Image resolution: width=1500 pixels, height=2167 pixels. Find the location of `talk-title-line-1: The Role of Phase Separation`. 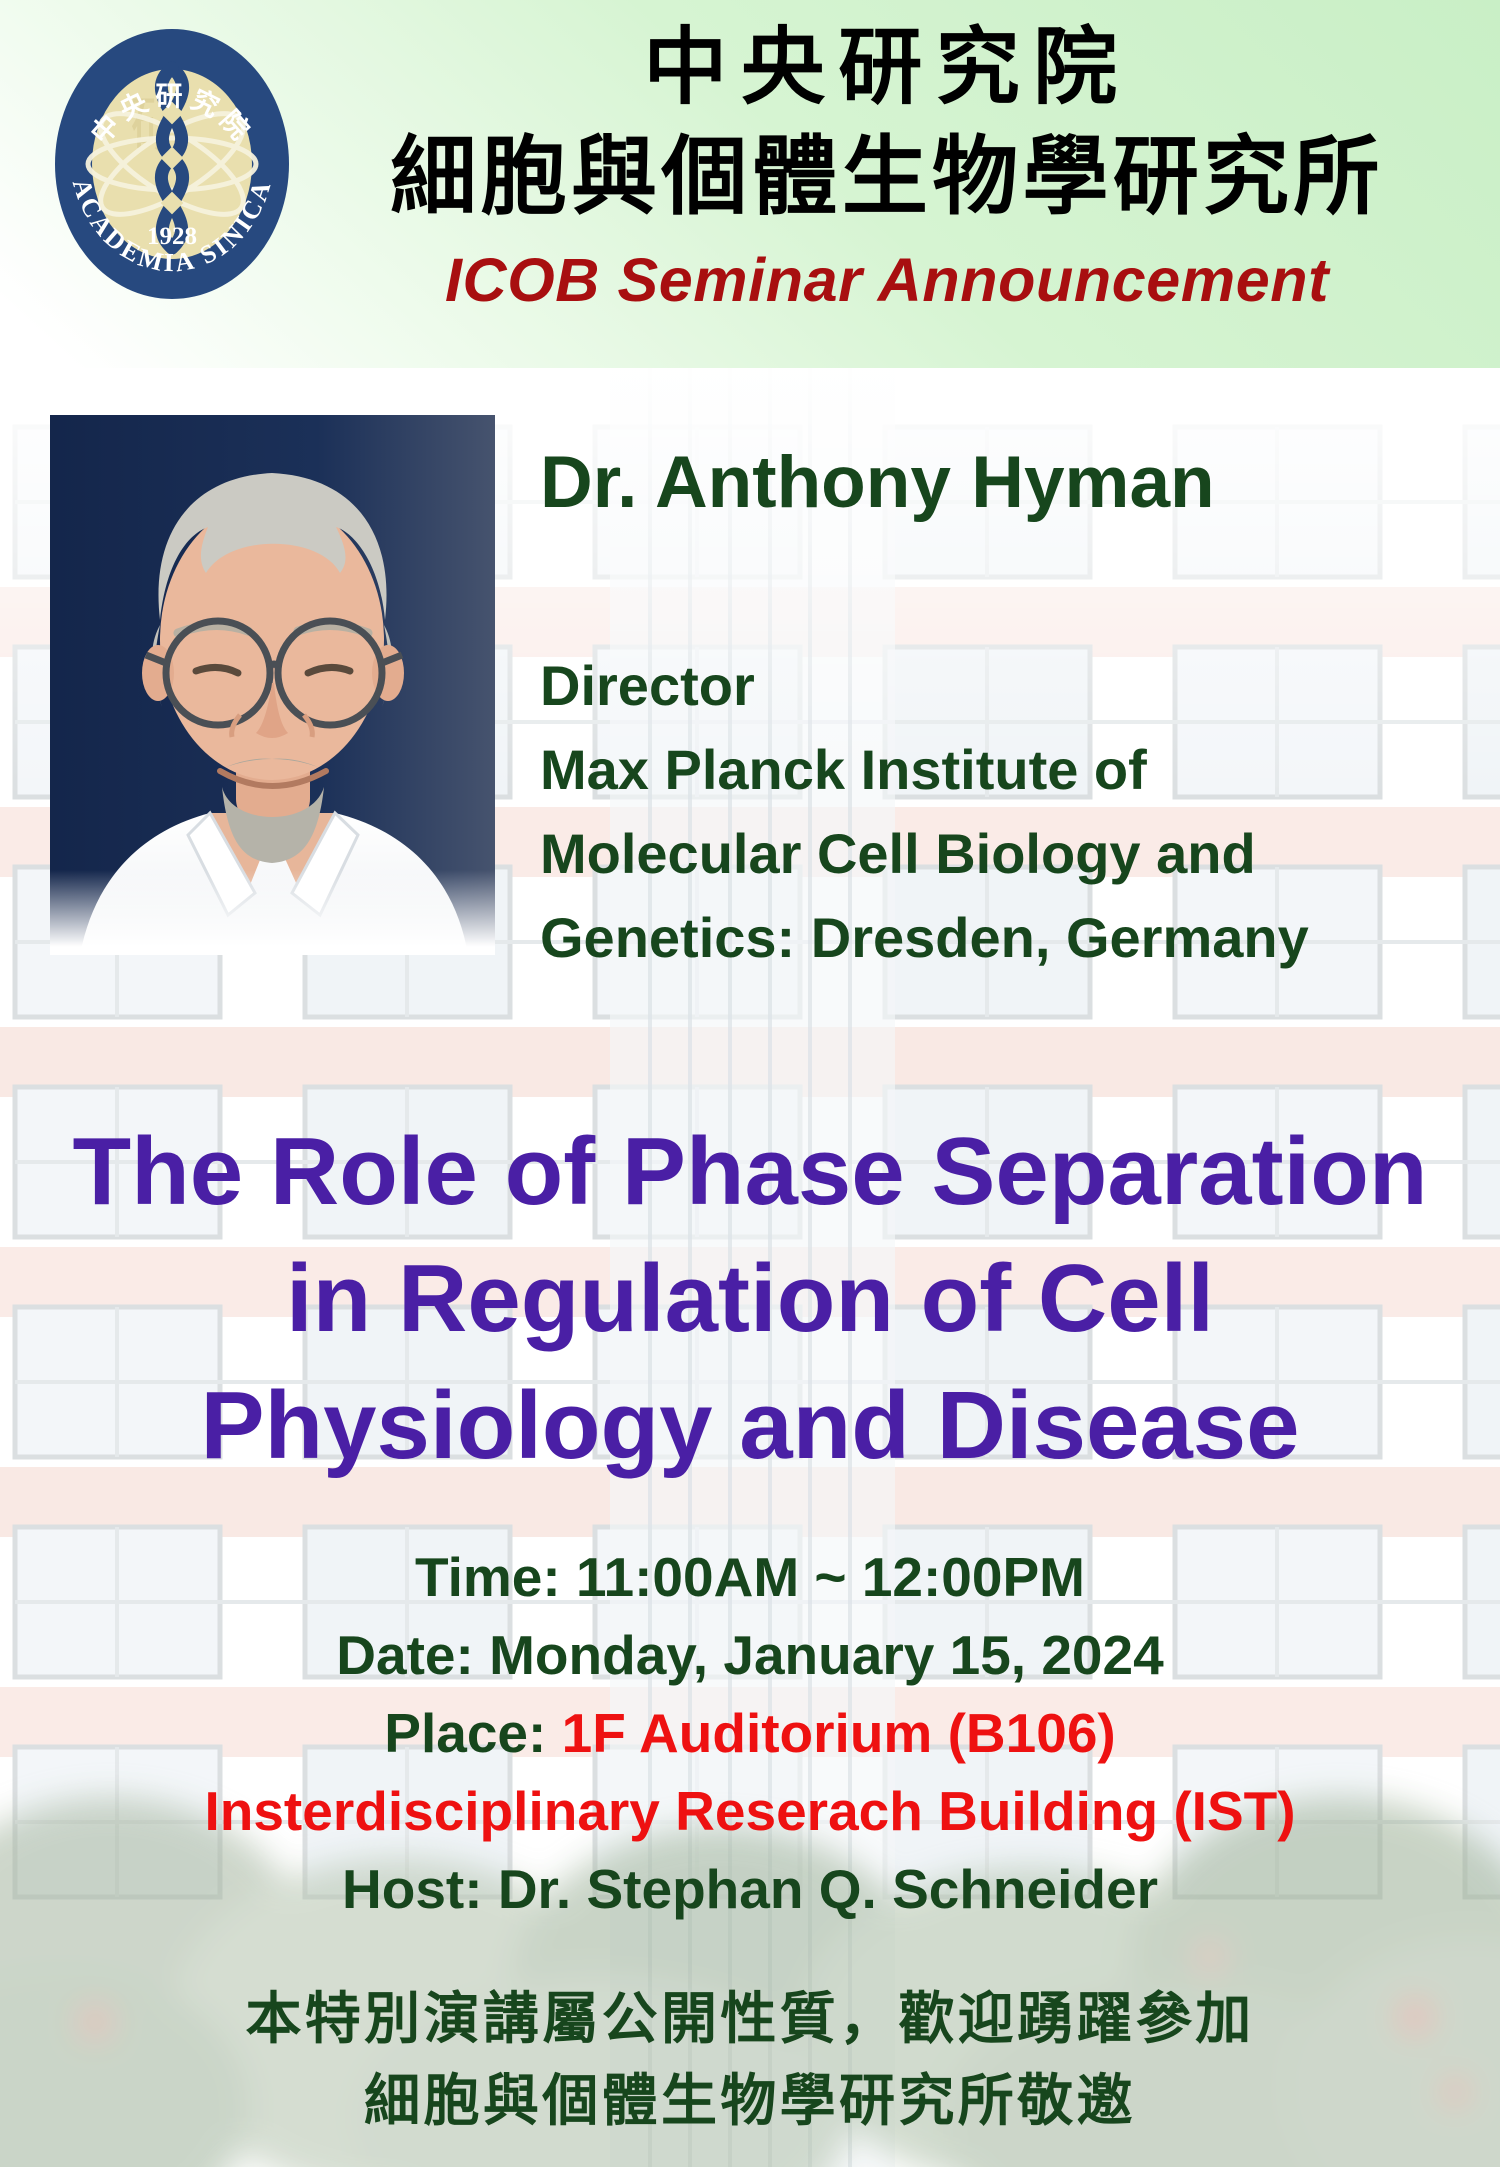

talk-title-line-1: The Role of Phase Separation is located at coordinates (750, 1171).